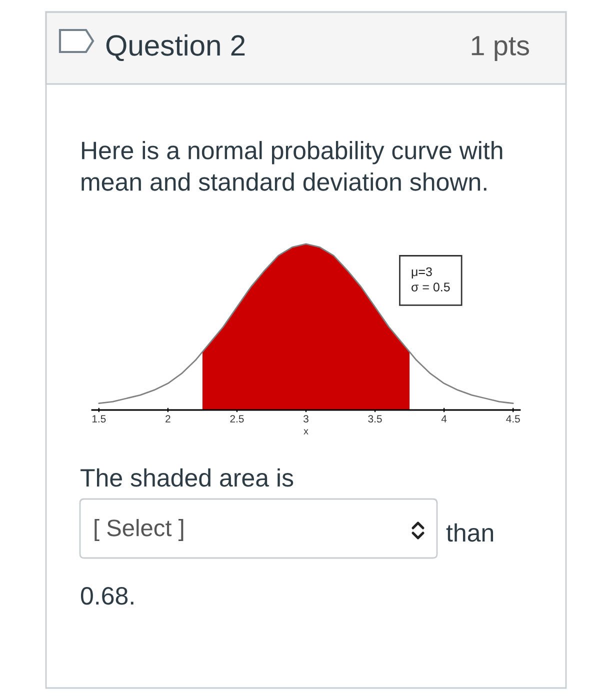  I want to click on x-tick-label: 3.5, so click(375, 419).